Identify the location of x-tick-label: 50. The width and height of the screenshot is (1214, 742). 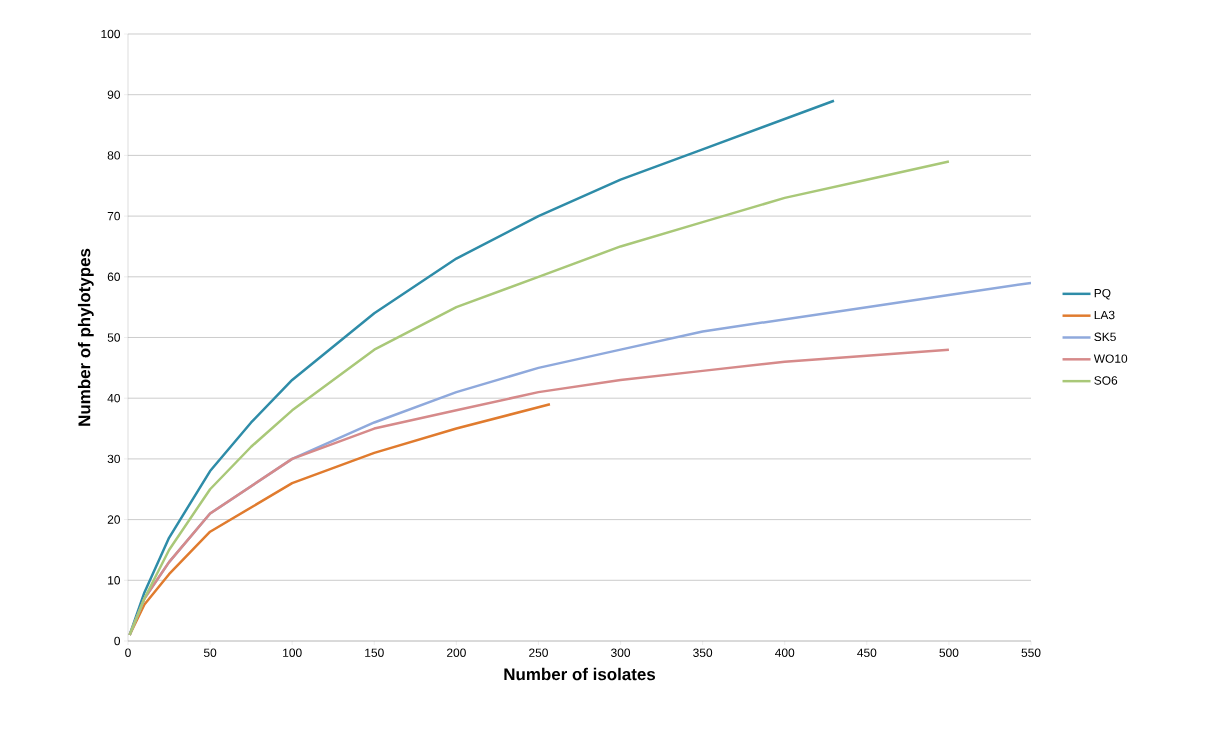
(210, 652).